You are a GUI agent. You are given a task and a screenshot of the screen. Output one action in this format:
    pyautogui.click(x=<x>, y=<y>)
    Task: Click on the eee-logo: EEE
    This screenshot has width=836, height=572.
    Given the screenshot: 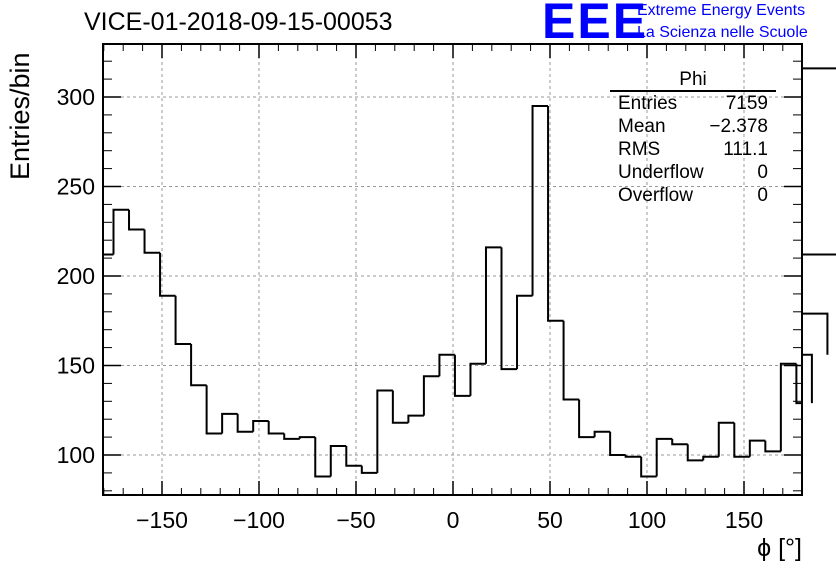 What is the action you would take?
    pyautogui.click(x=595, y=24)
    